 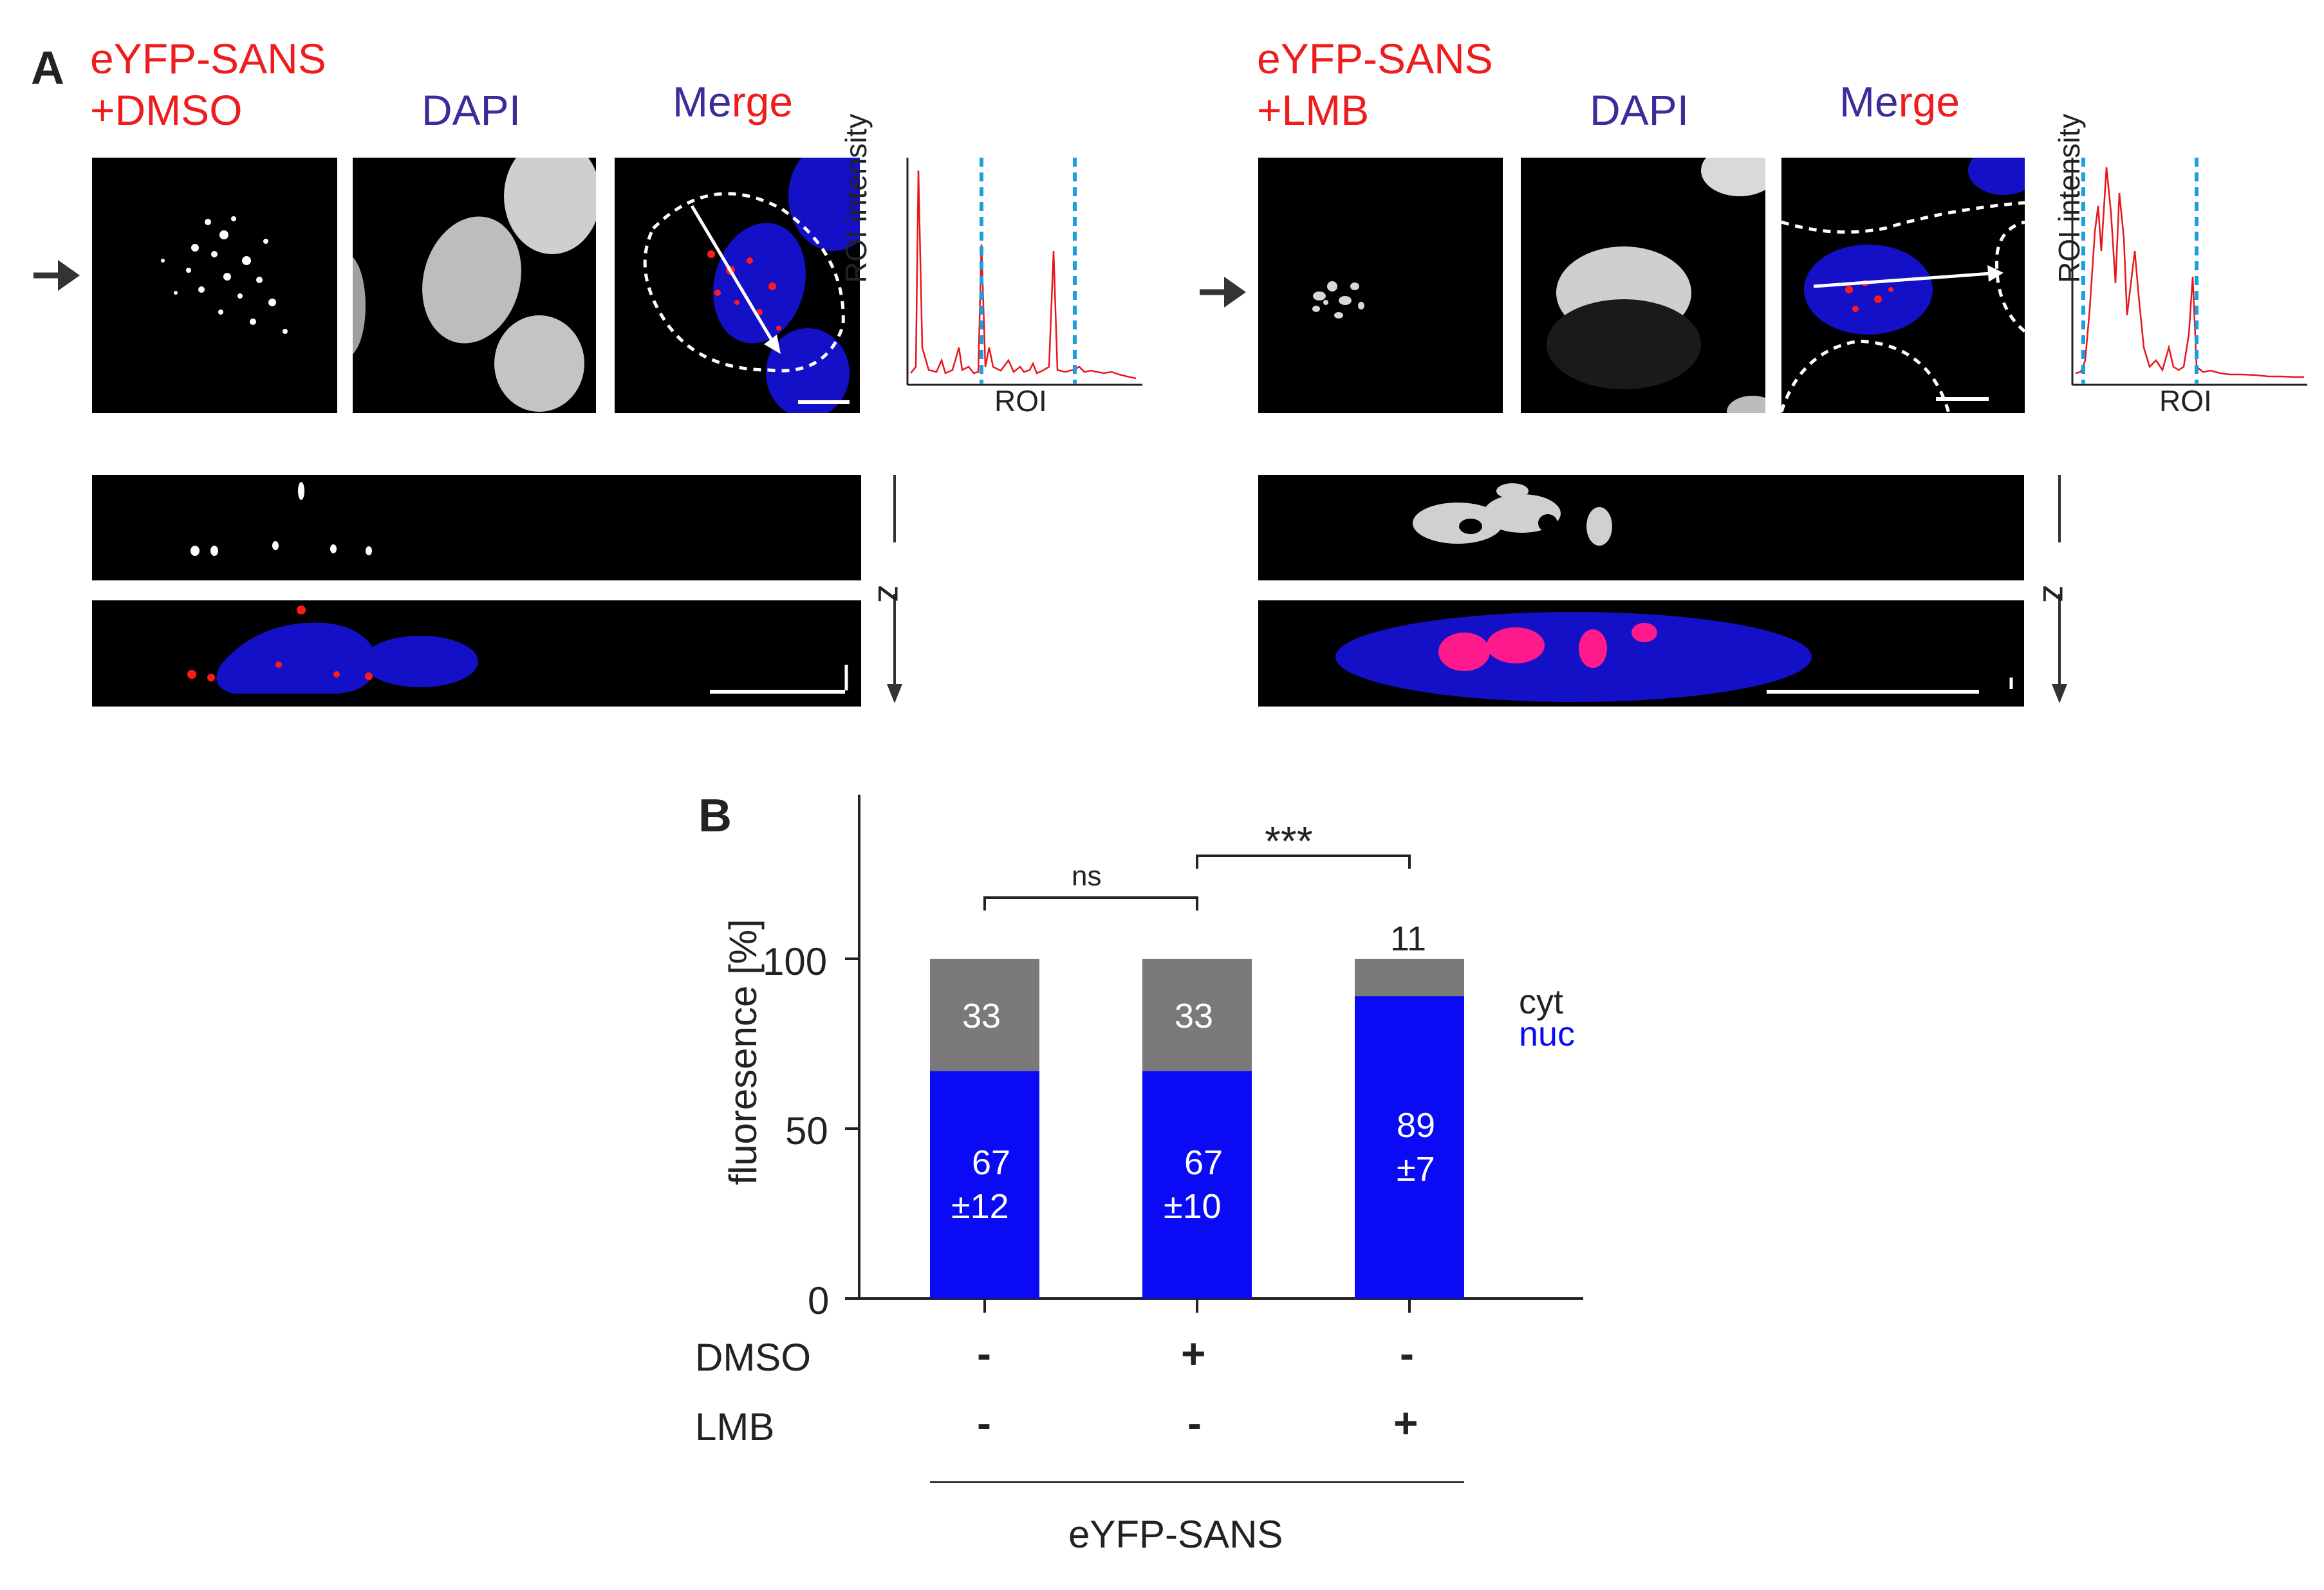 What do you see at coordinates (214, 285) in the screenshot?
I see `left-eyfp-image` at bounding box center [214, 285].